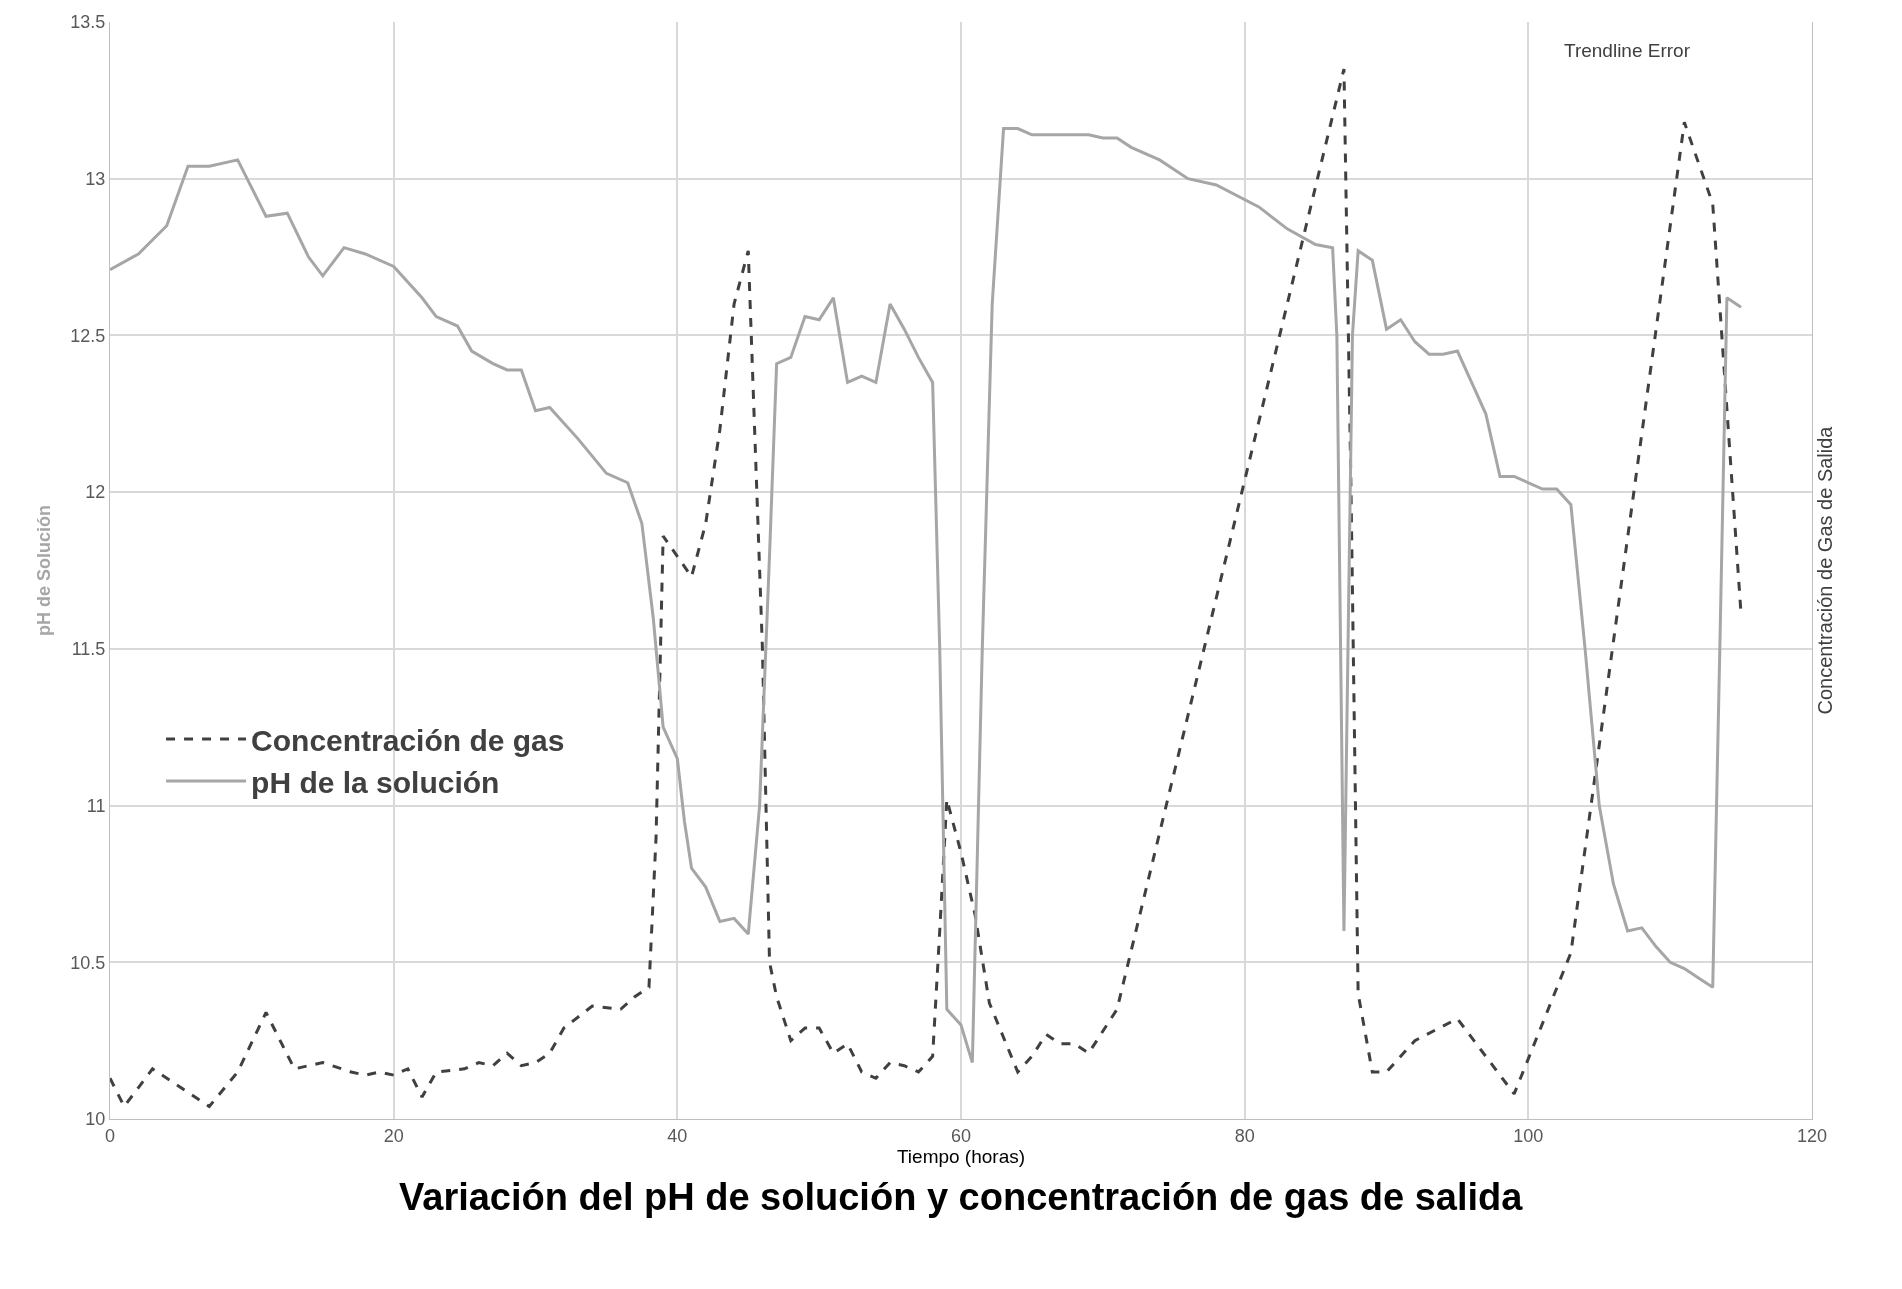  What do you see at coordinates (110, 1135) in the screenshot?
I see `x-tick-label: 0` at bounding box center [110, 1135].